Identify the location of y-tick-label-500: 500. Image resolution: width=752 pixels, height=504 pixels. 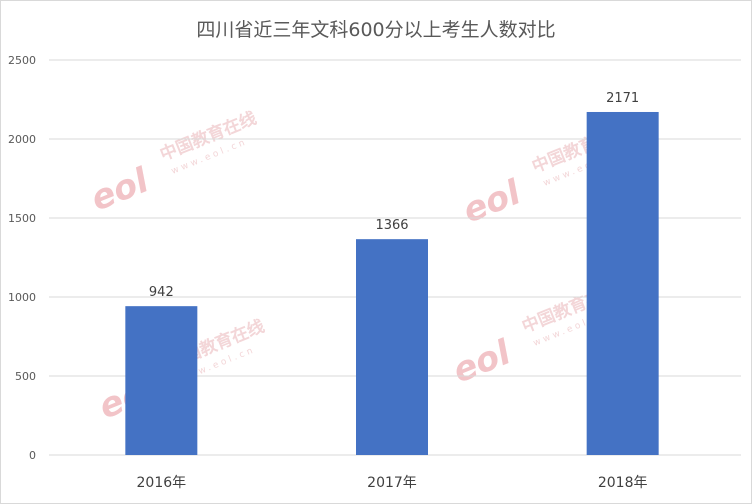
(25, 376).